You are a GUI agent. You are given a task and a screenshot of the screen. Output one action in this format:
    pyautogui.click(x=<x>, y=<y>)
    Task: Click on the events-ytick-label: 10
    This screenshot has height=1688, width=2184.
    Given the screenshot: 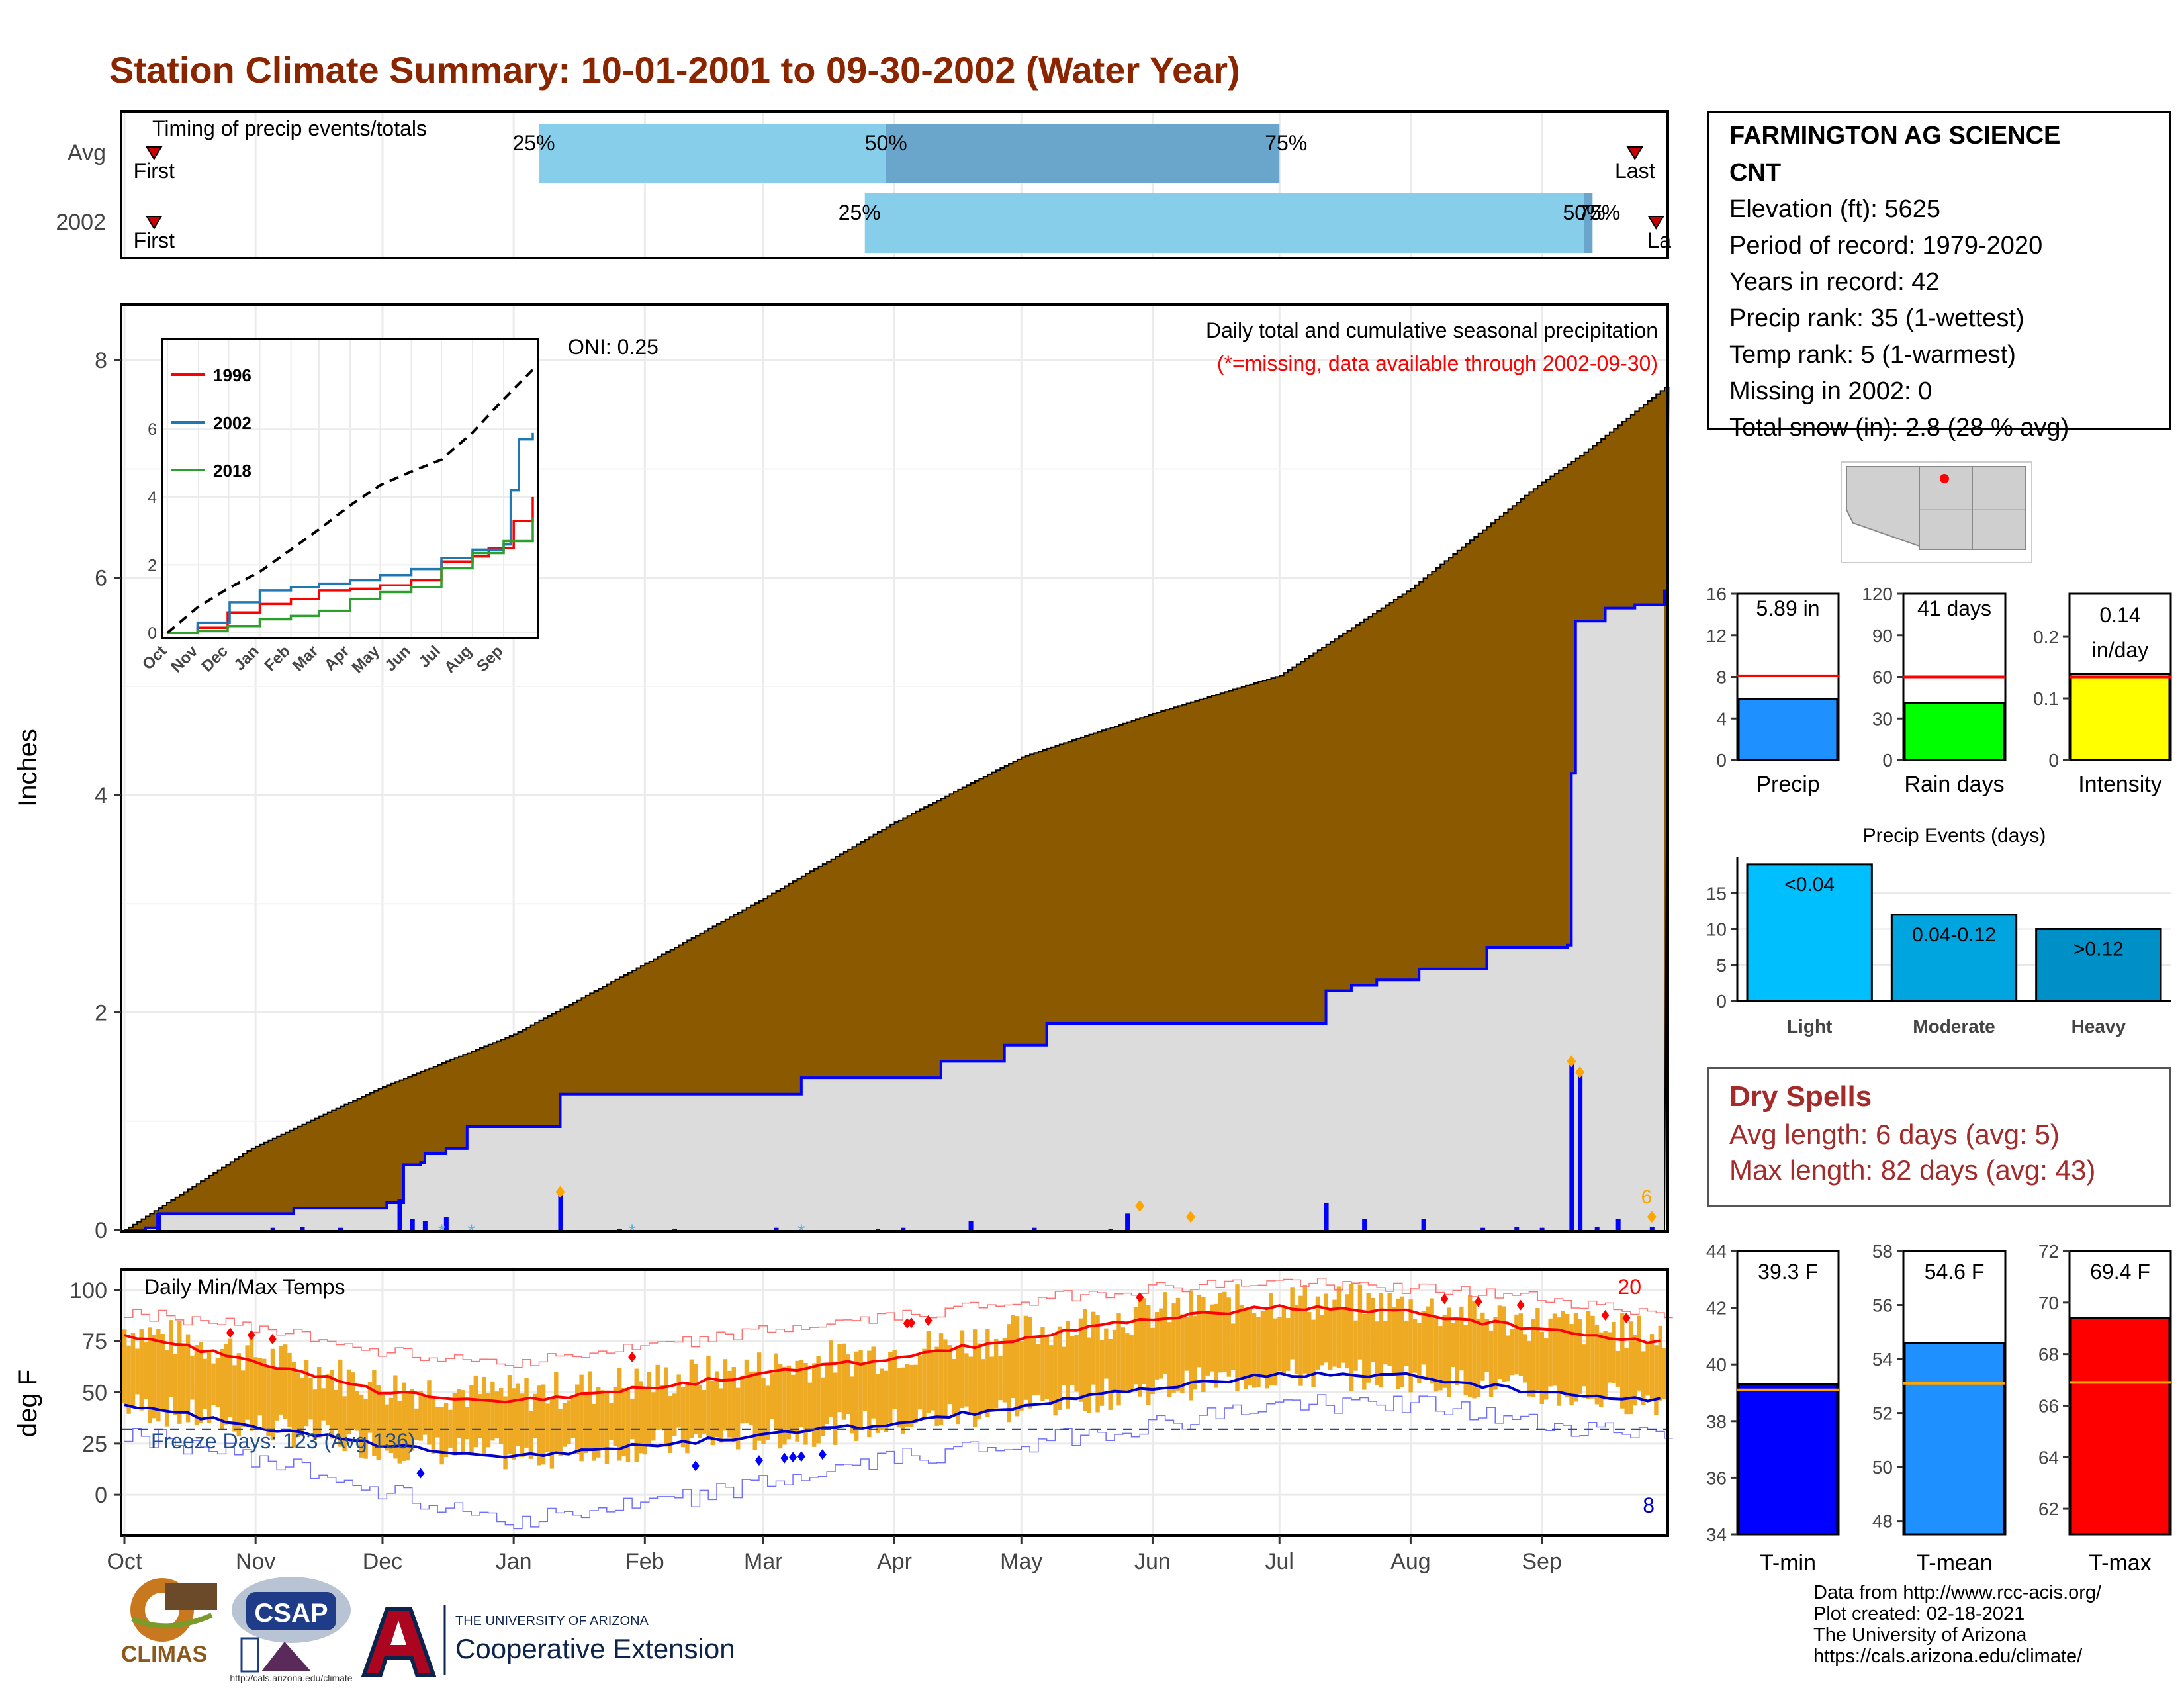 What is the action you would take?
    pyautogui.click(x=1716, y=929)
    